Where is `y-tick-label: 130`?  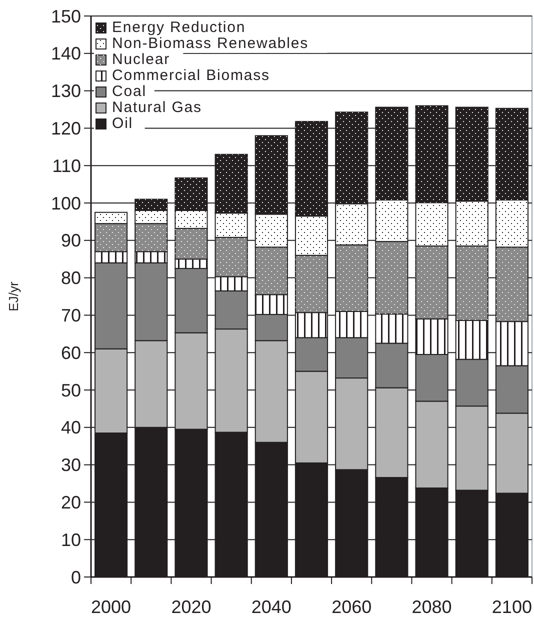 y-tick-label: 130 is located at coordinates (65, 91).